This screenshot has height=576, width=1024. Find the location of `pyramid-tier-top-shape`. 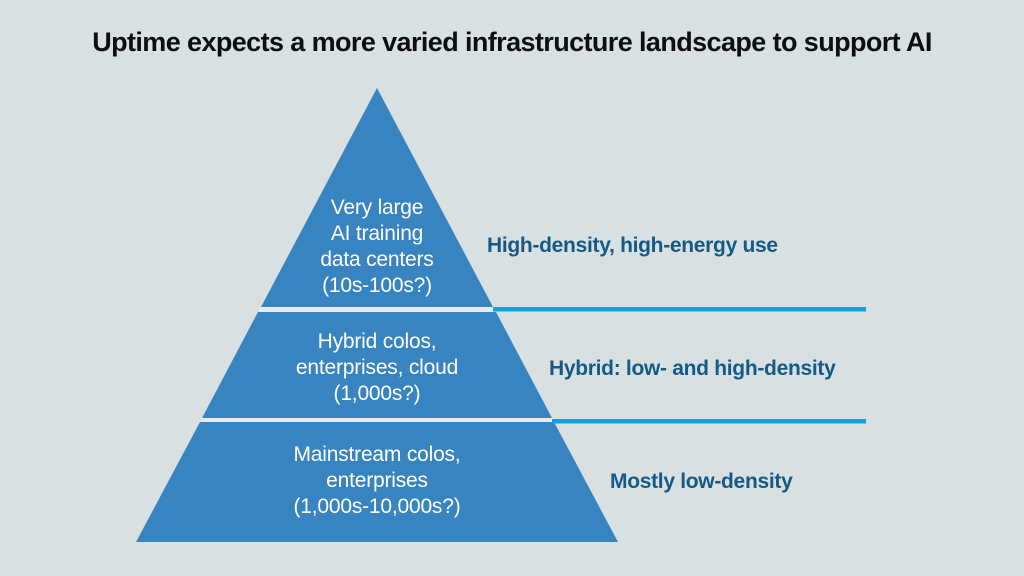

pyramid-tier-top-shape is located at coordinates (377, 197).